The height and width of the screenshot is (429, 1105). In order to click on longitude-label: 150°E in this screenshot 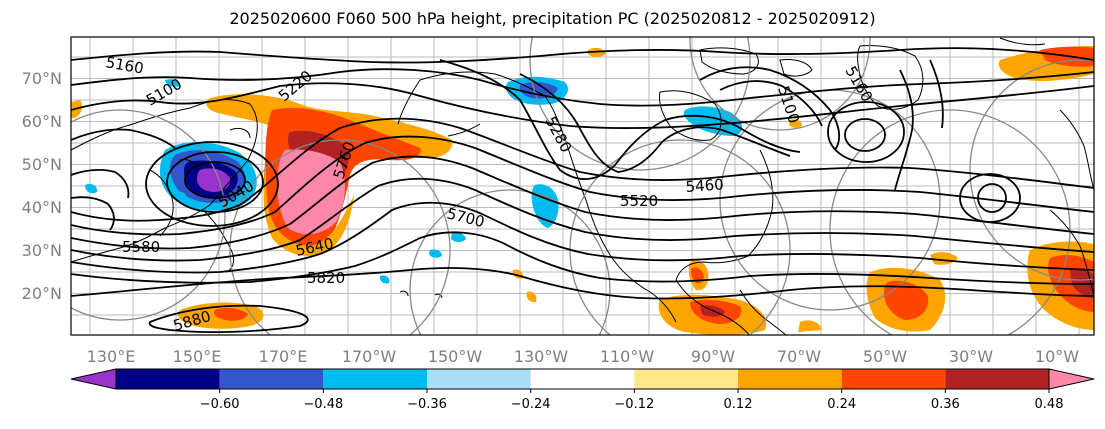, I will do `click(197, 356)`.